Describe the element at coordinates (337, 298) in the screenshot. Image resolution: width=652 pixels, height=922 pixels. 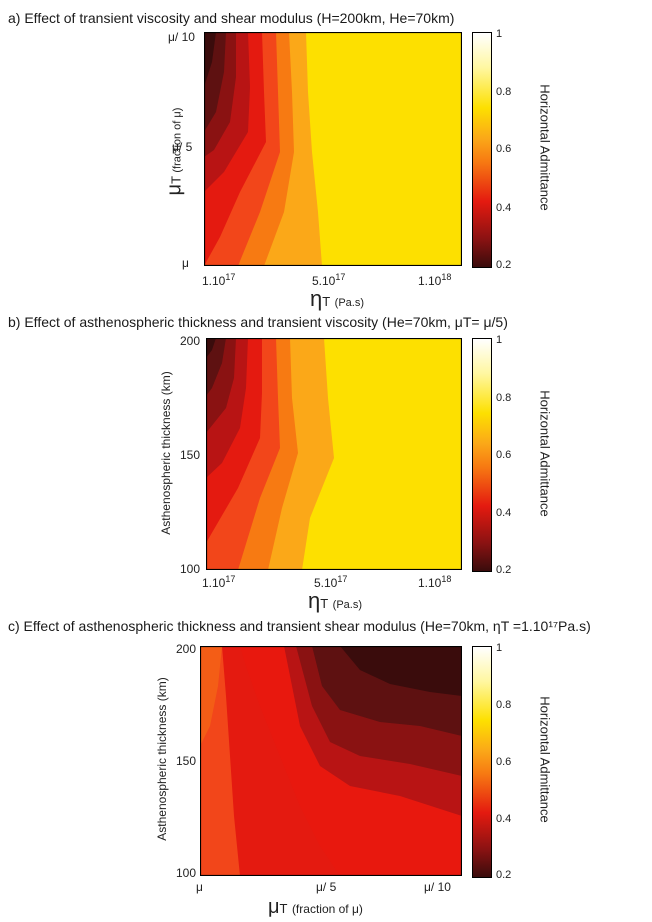
I see `a-xlabel: ηT (Pa.s)` at that location.